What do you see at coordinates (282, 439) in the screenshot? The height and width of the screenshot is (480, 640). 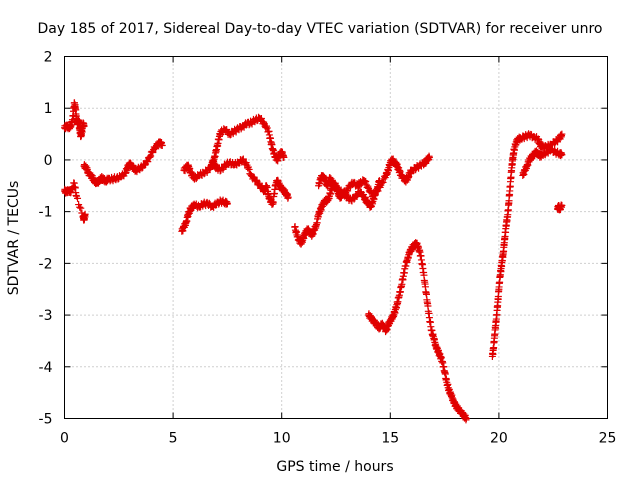 I see `x-tick-label: 10` at bounding box center [282, 439].